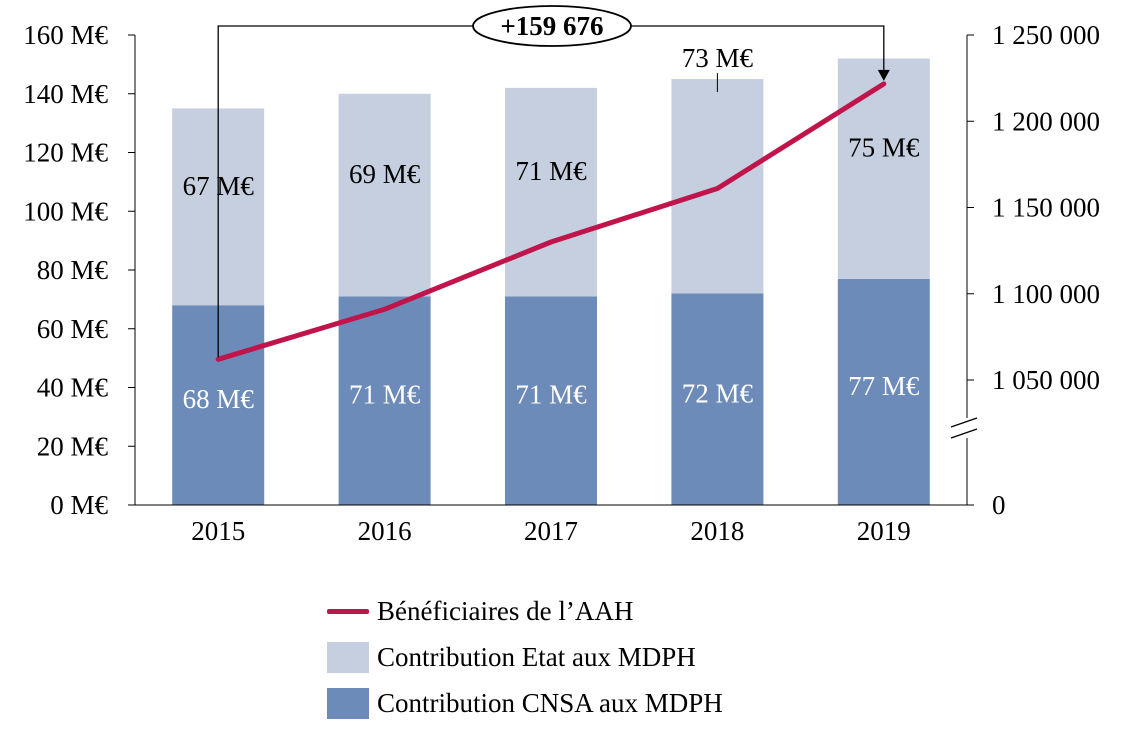 This screenshot has width=1130, height=731. Describe the element at coordinates (883, 75) in the screenshot. I see `annotation-arrowhead` at that location.